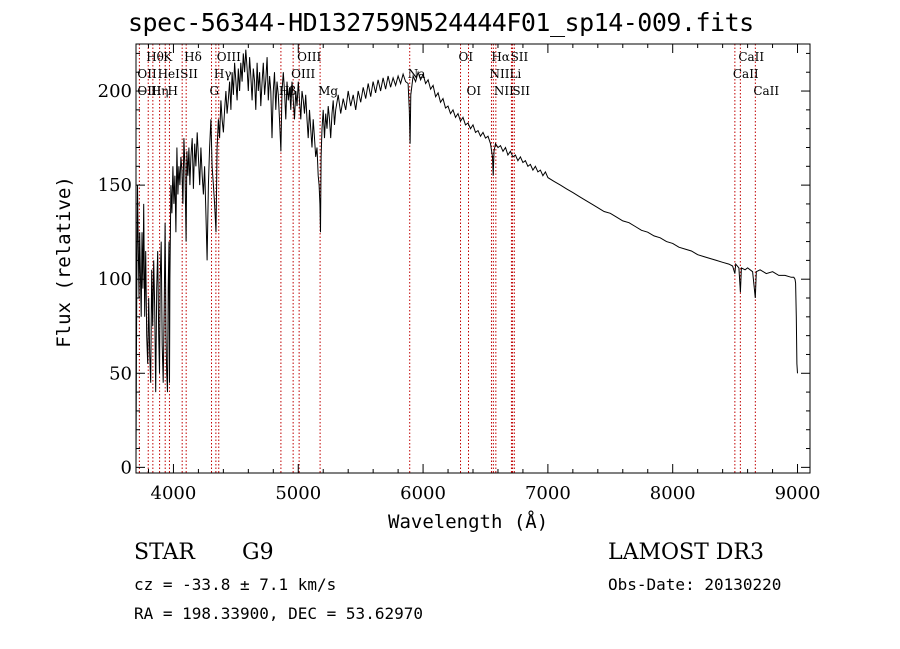 This screenshot has width=900, height=649. I want to click on x-tick-label: 7000, so click(548, 493).